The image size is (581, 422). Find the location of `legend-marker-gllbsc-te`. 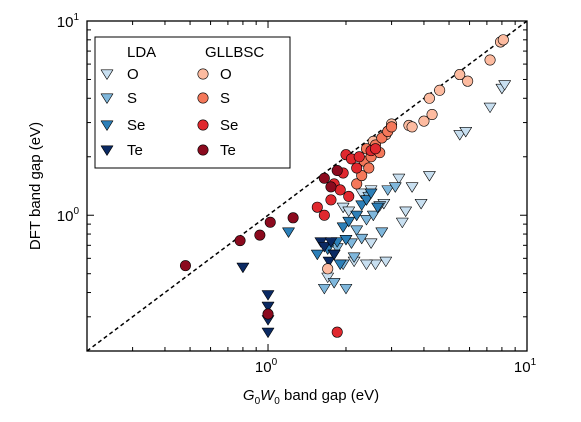

legend-marker-gllbsc-te is located at coordinates (203, 150).